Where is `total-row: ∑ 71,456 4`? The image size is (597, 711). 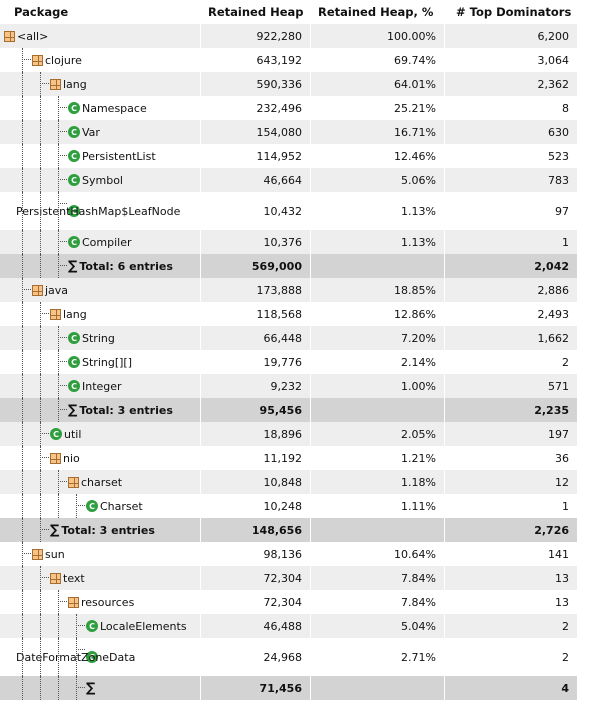 total-row: ∑ 71,456 4 is located at coordinates (298, 688).